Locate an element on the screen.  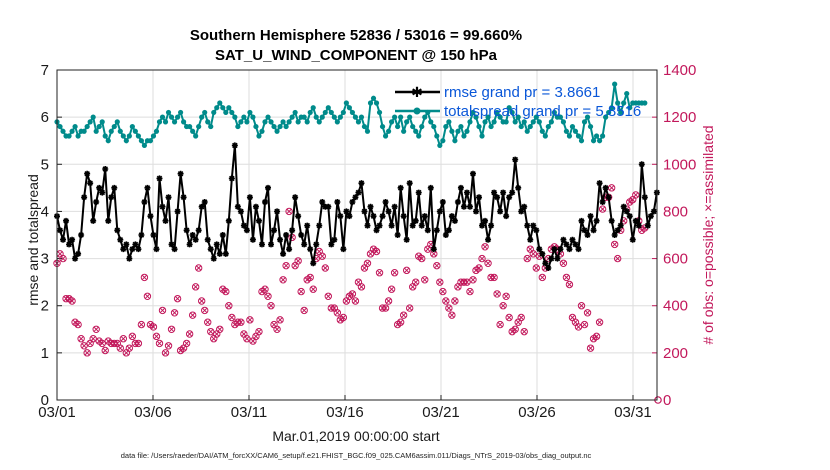
x-tick-label: 03/16 is located at coordinates (345, 412).